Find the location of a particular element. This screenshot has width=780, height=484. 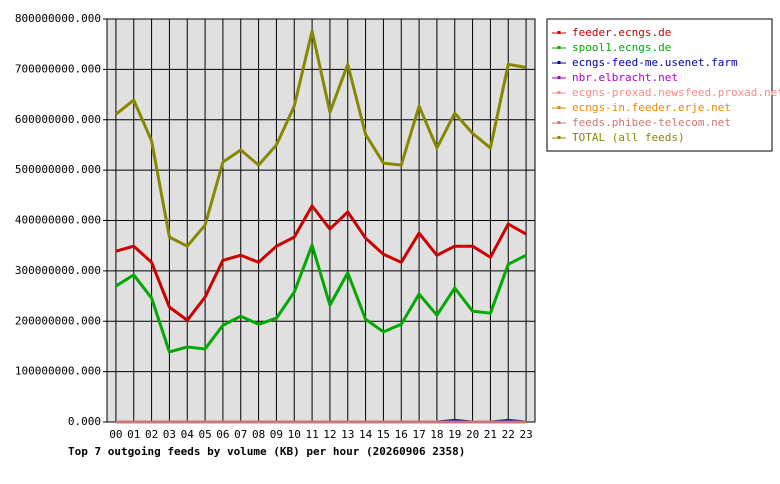

y-tick-label: 200000000.000 is located at coordinates (58, 320).